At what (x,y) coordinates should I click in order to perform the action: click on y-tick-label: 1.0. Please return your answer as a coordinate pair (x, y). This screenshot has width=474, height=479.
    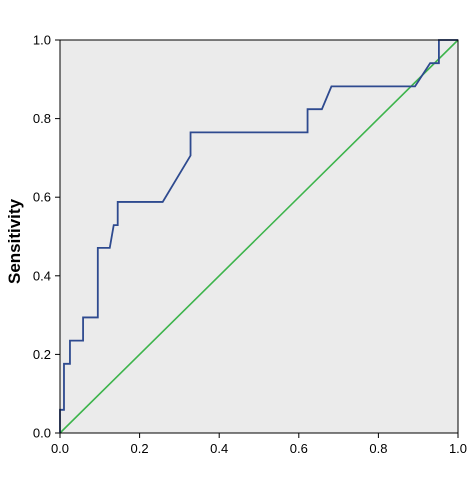
    Looking at the image, I should click on (42, 40).